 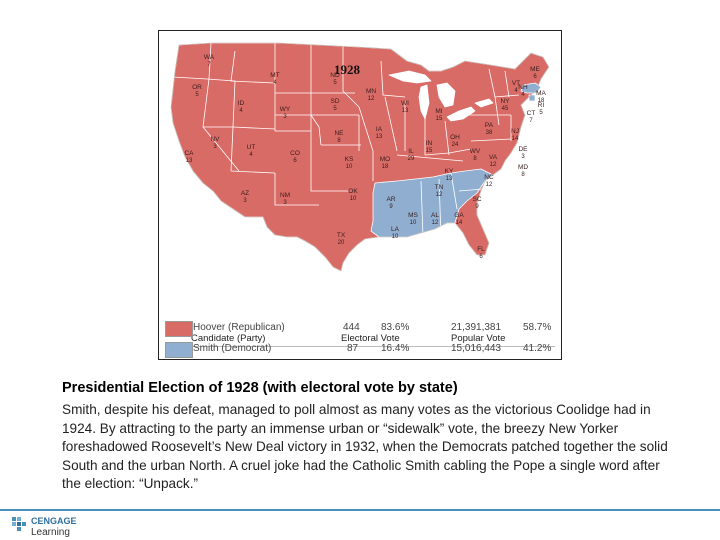 What do you see at coordinates (295, 153) in the screenshot?
I see `state-label-co: CO` at bounding box center [295, 153].